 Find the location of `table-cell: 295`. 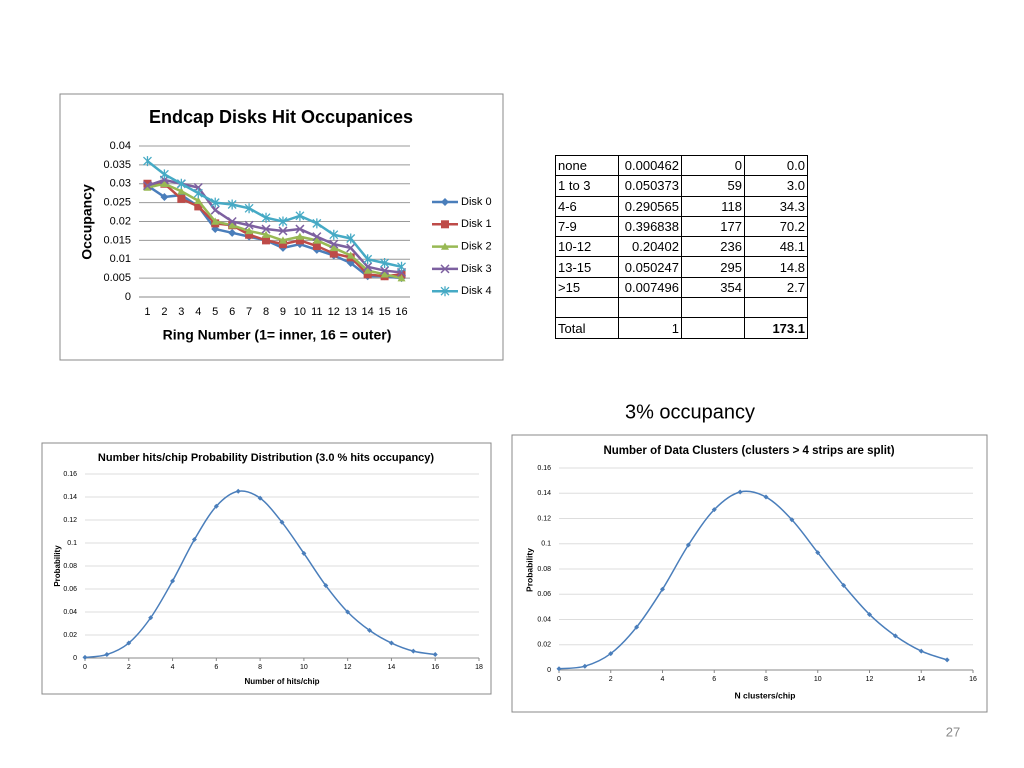

table-cell: 295 is located at coordinates (713, 267).